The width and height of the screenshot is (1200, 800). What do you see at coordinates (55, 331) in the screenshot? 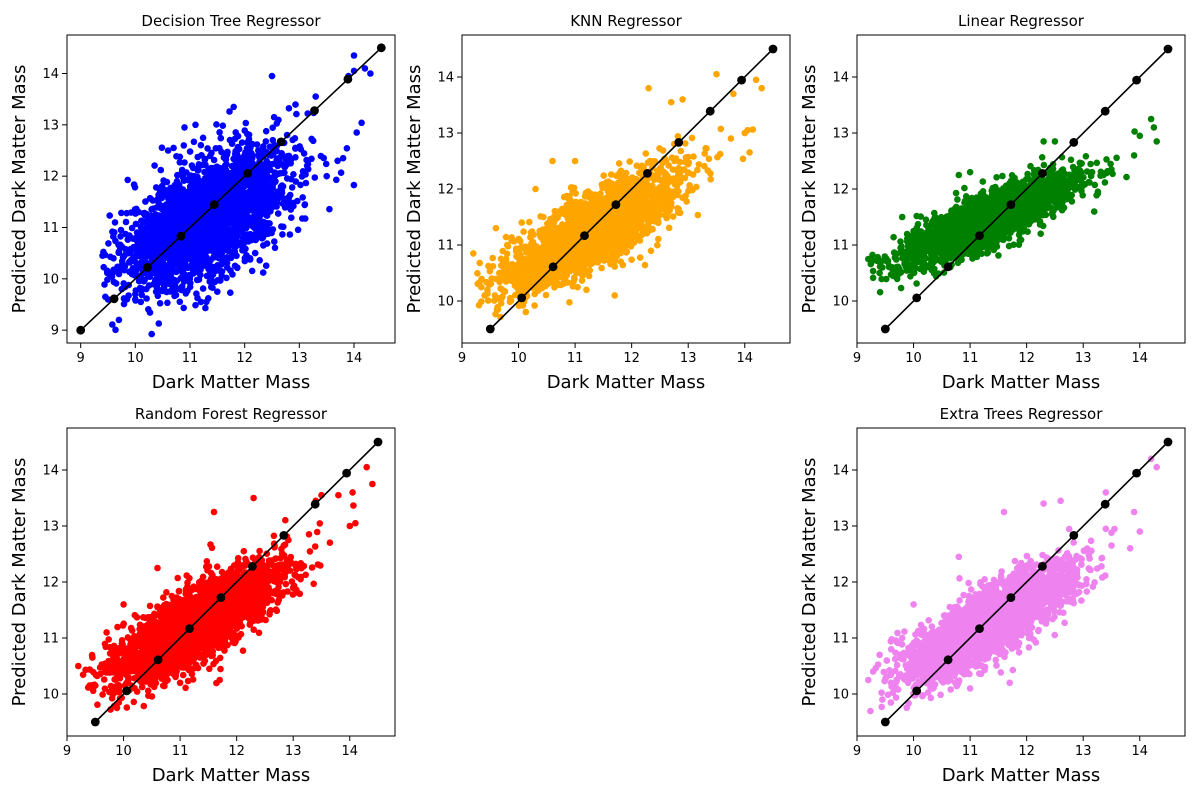
I see `decision-tree-y-tick-label: 9` at bounding box center [55, 331].